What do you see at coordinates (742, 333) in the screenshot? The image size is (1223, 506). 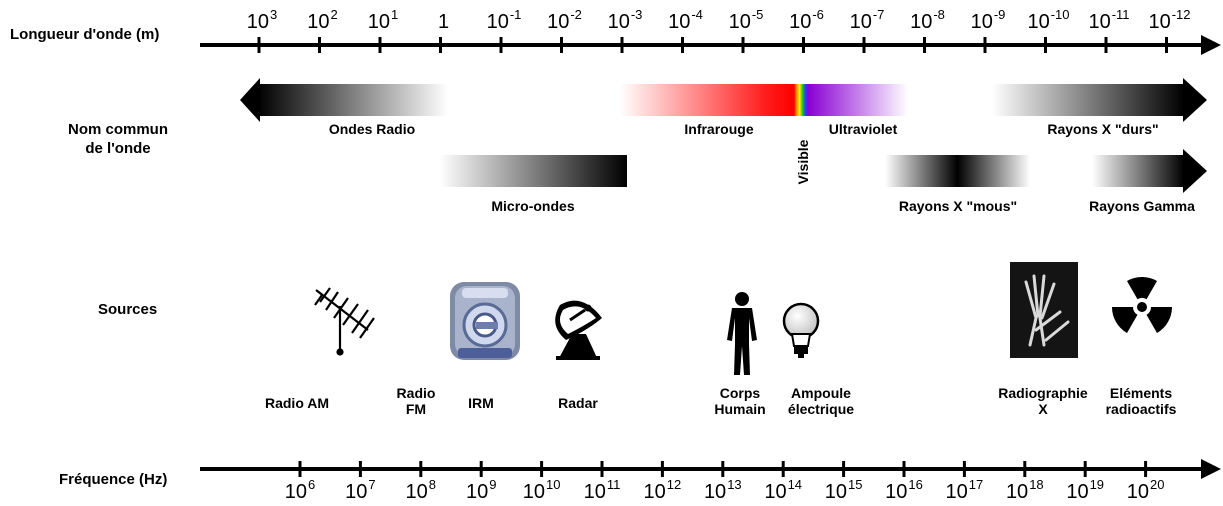 I see `human-silhouette-icon` at bounding box center [742, 333].